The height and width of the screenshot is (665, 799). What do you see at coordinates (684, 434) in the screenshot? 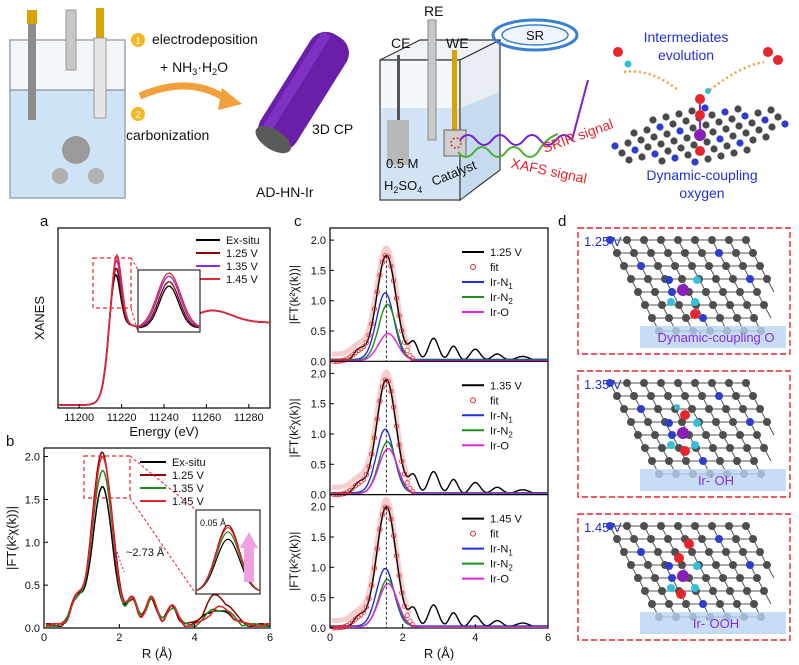
I see `structure-panel-1: 1.35 V Ir-˙OH` at bounding box center [684, 434].